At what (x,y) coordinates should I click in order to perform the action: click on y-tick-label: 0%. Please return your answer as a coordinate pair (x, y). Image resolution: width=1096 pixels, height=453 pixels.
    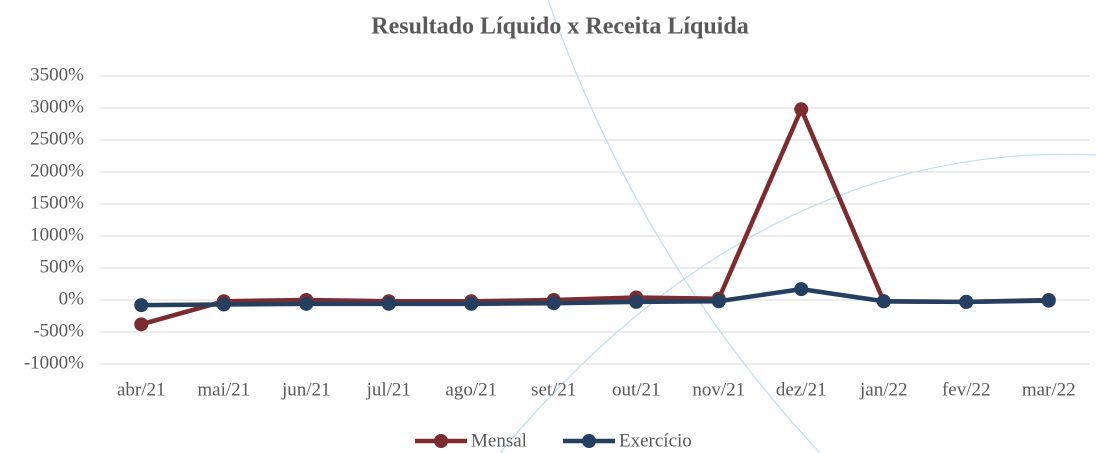
    Looking at the image, I should click on (72, 298).